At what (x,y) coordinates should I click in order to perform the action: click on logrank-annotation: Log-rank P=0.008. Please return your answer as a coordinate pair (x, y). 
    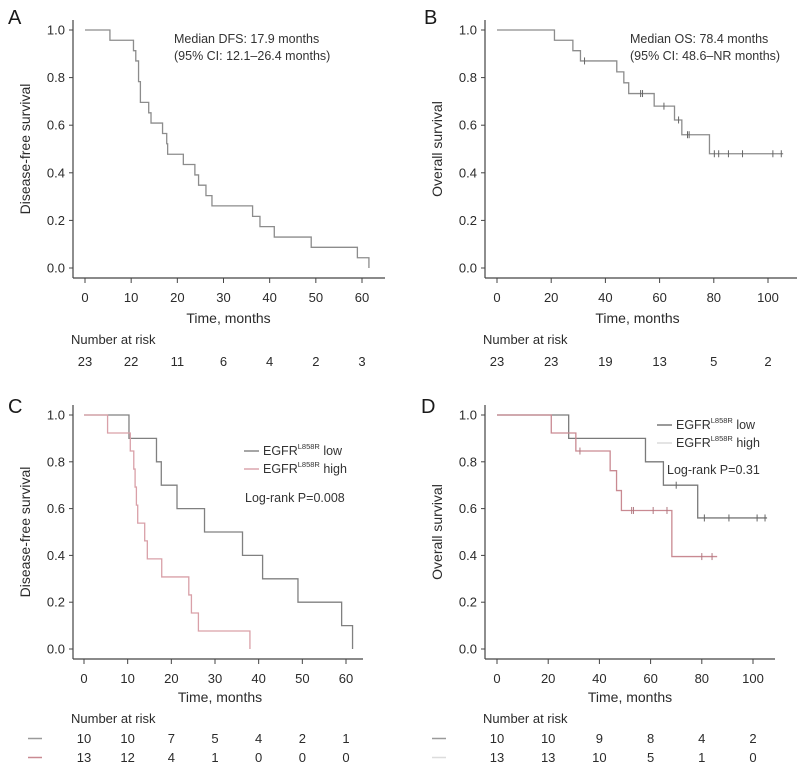
    Looking at the image, I should click on (295, 498).